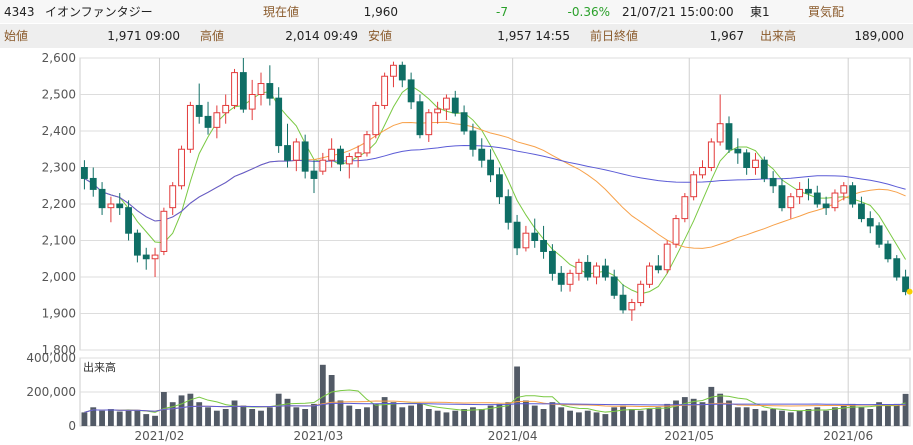 The width and height of the screenshot is (913, 445). What do you see at coordinates (16, 36) in the screenshot?
I see `open-label: 始値` at bounding box center [16, 36].